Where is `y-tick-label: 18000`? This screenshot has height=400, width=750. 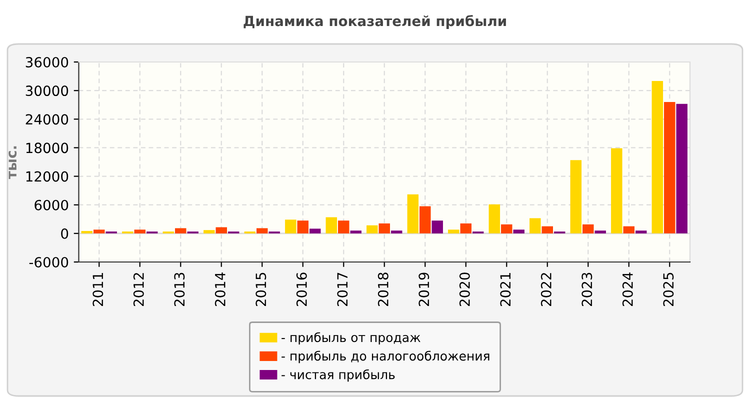 y-tick-label: 18000 is located at coordinates (47, 148).